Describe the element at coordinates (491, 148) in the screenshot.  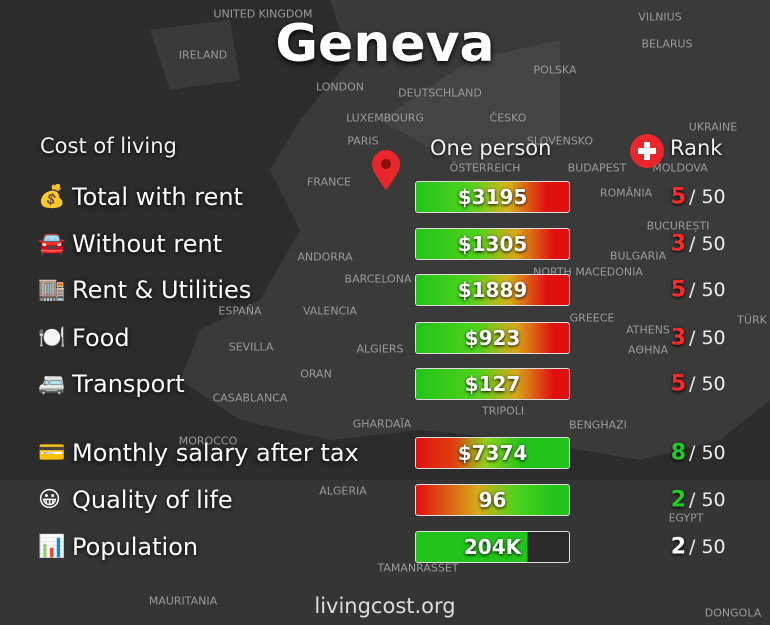
I see `header-column: One person` at that location.